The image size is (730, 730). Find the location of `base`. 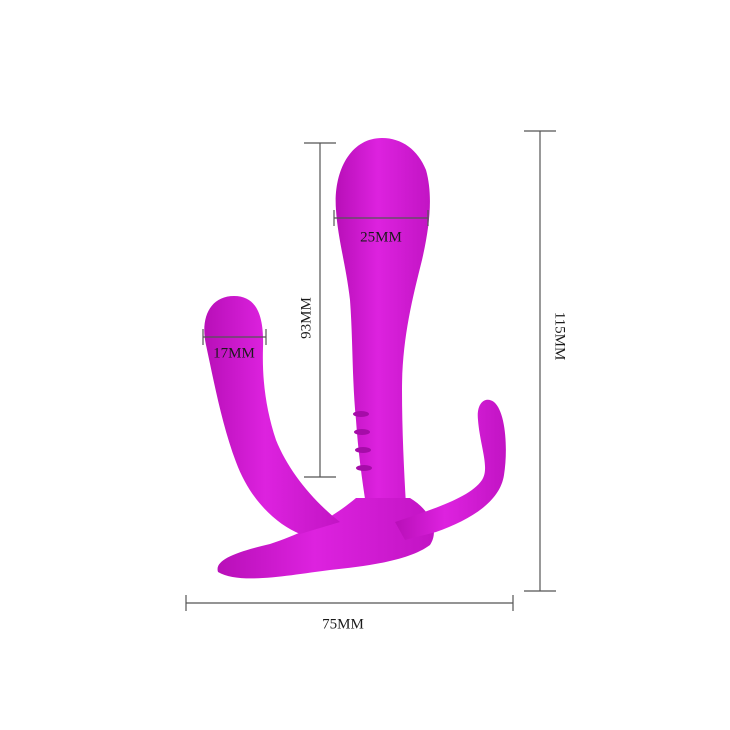

base is located at coordinates (325, 538).